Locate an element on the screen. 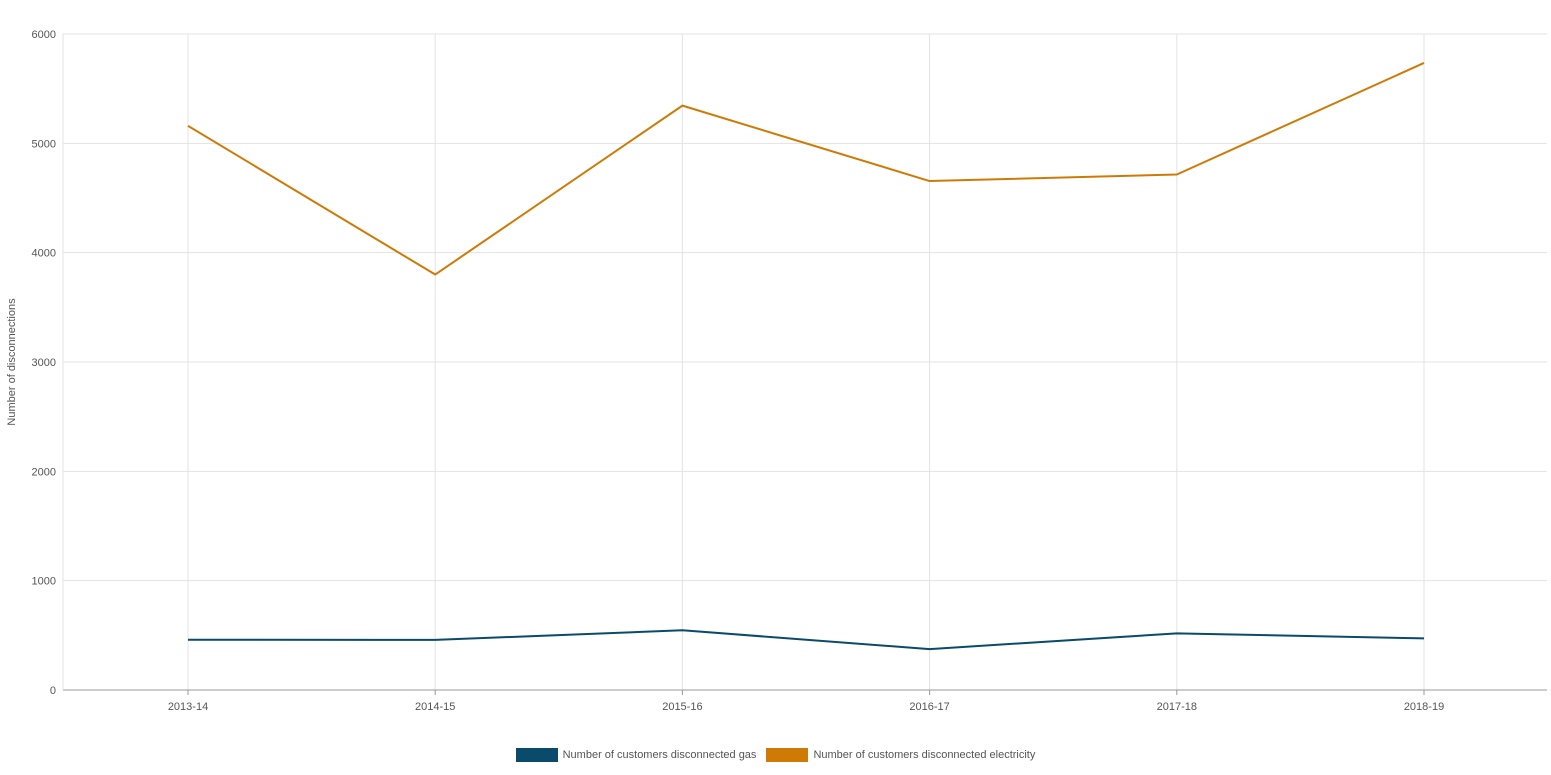 The width and height of the screenshot is (1551, 775). x-tick-label: 2014-15 is located at coordinates (435, 707).